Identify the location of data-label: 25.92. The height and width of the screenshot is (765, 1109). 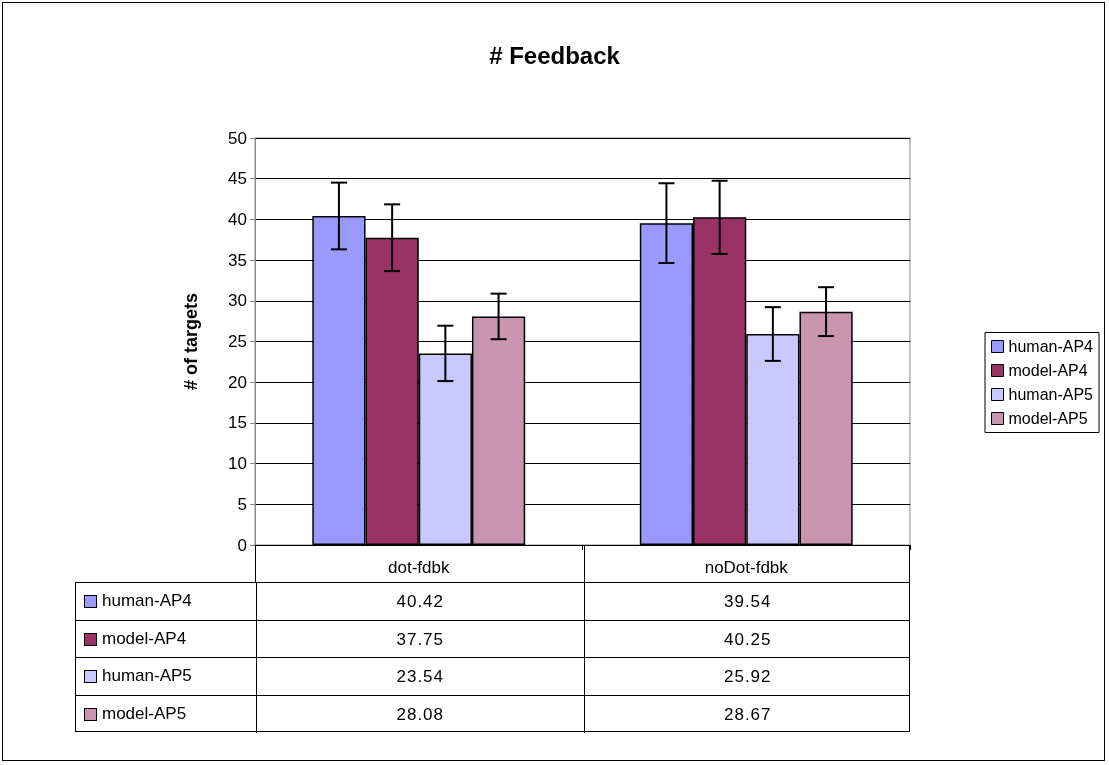
(747, 677).